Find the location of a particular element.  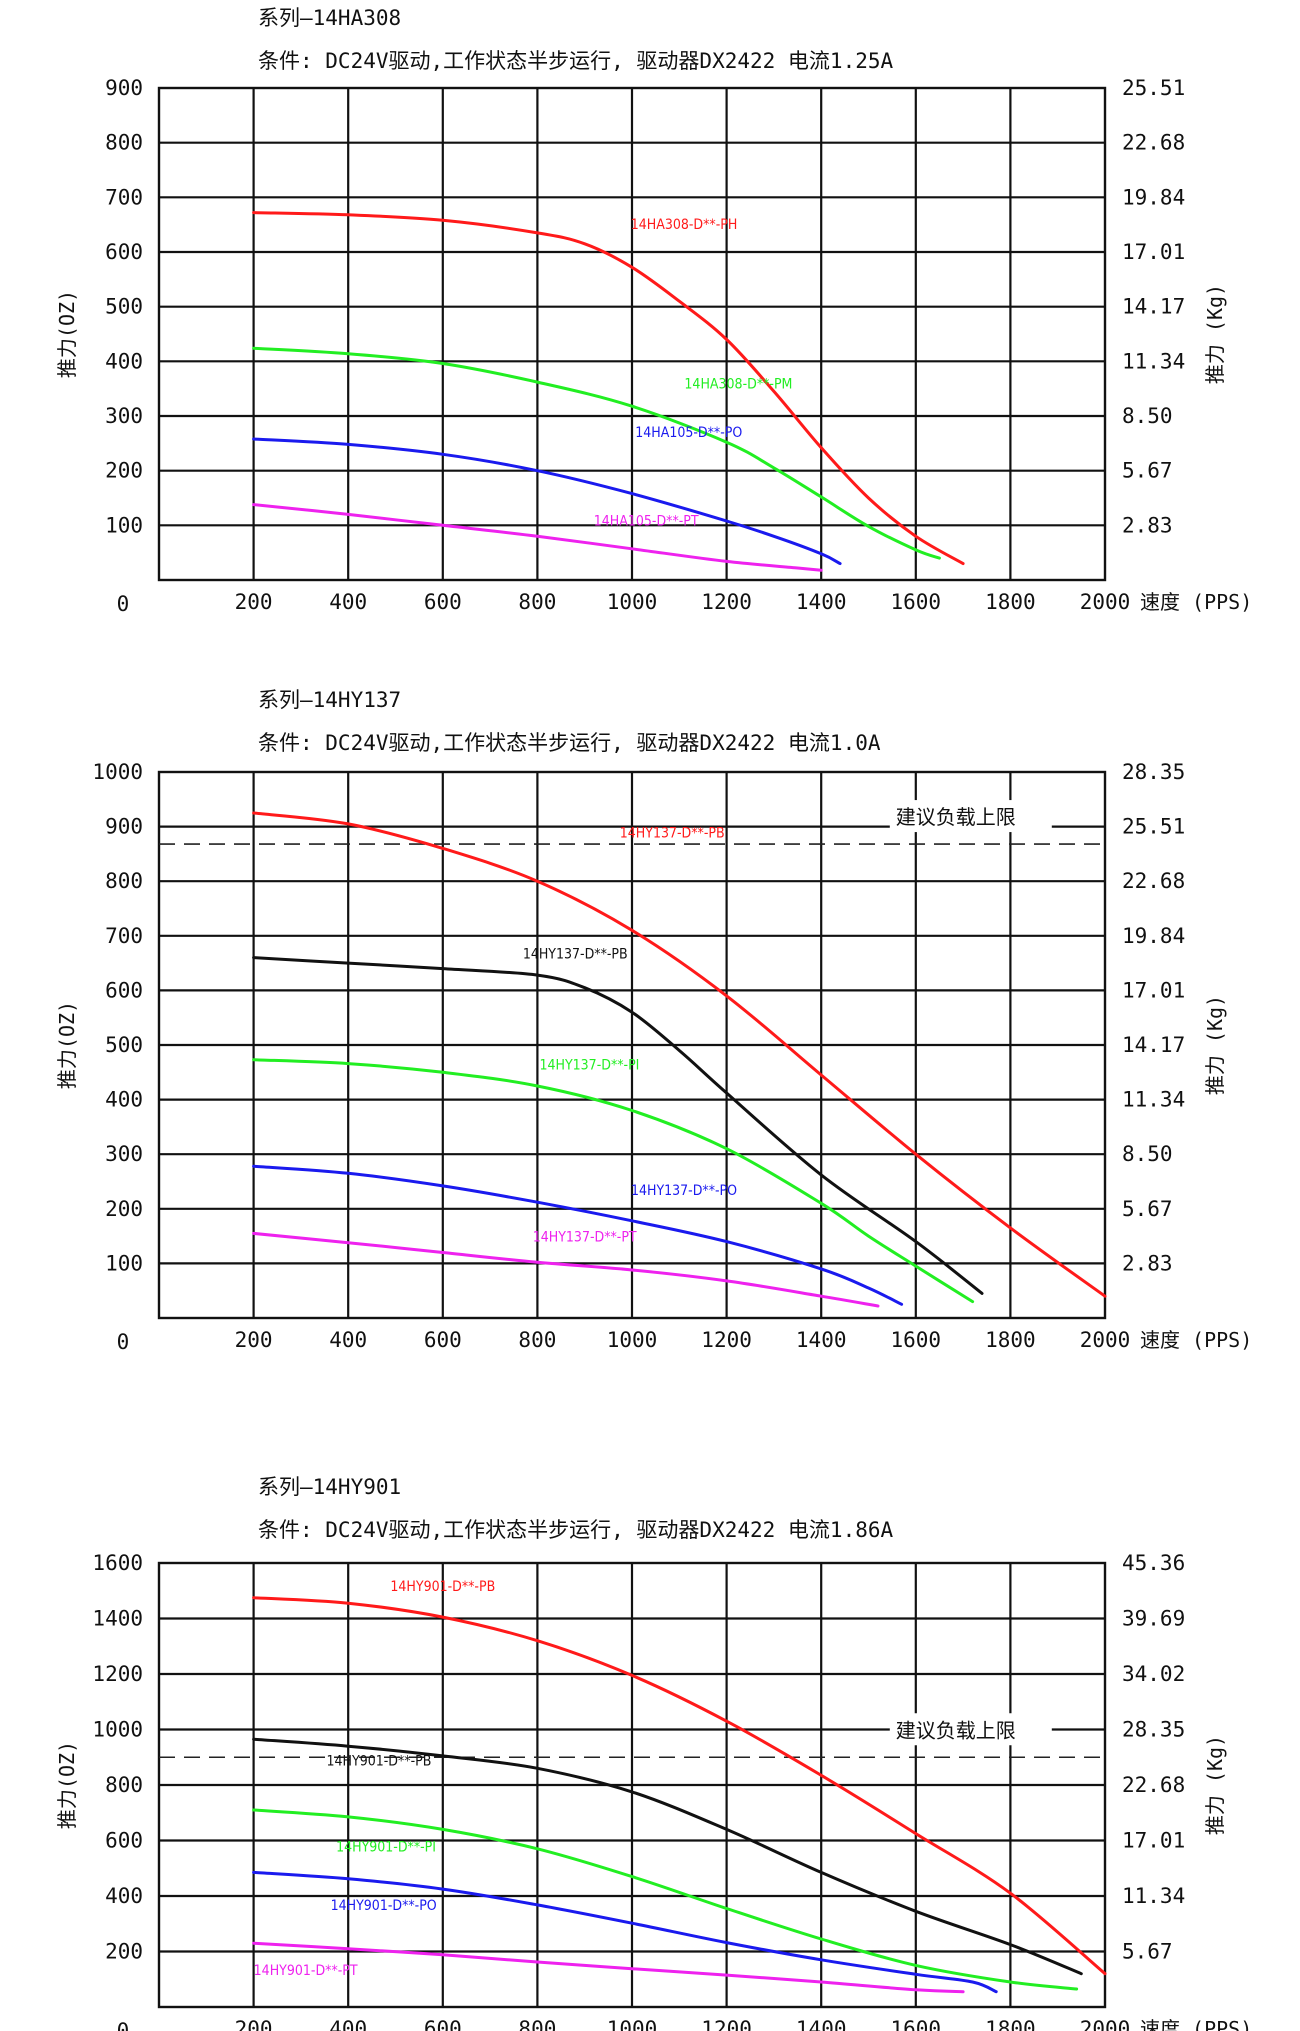

series-label: 14HY901-D**-PO is located at coordinates (384, 1906).